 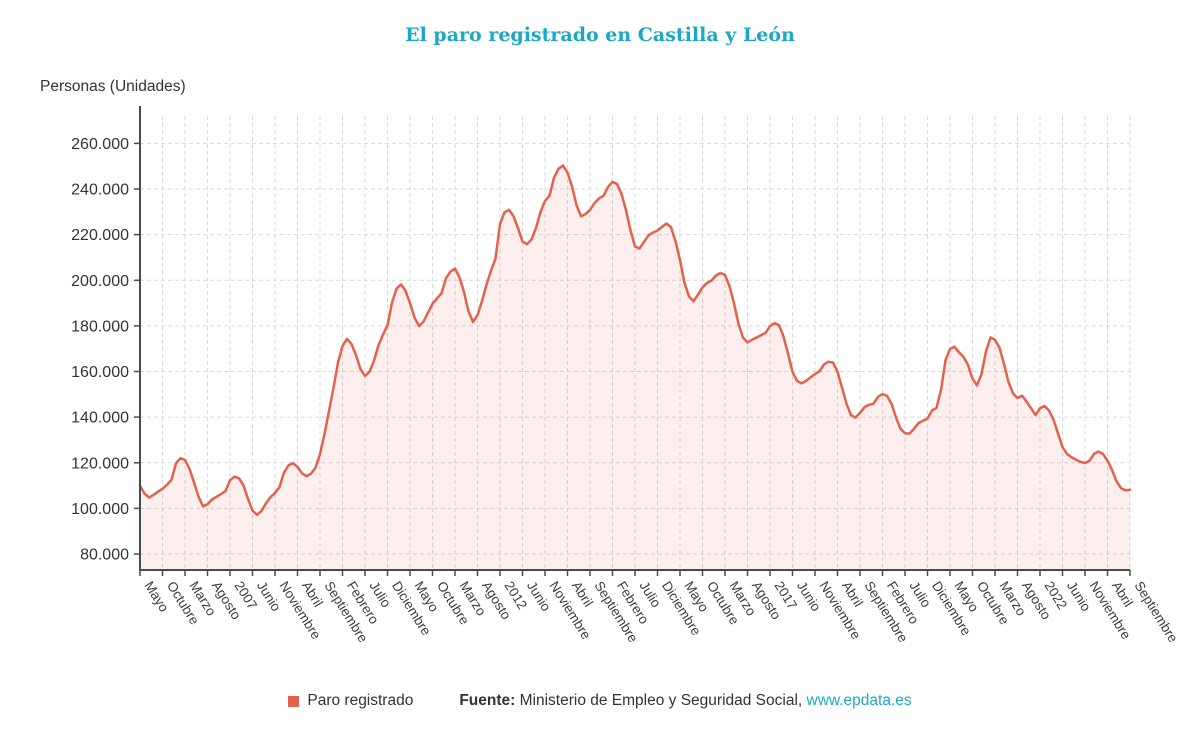 What do you see at coordinates (100, 509) in the screenshot?
I see `svg-text: 100.000` at bounding box center [100, 509].